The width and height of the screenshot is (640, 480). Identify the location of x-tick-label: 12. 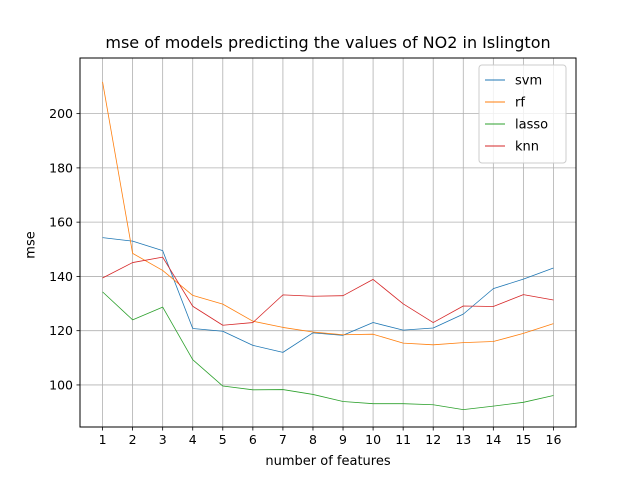
(433, 439).